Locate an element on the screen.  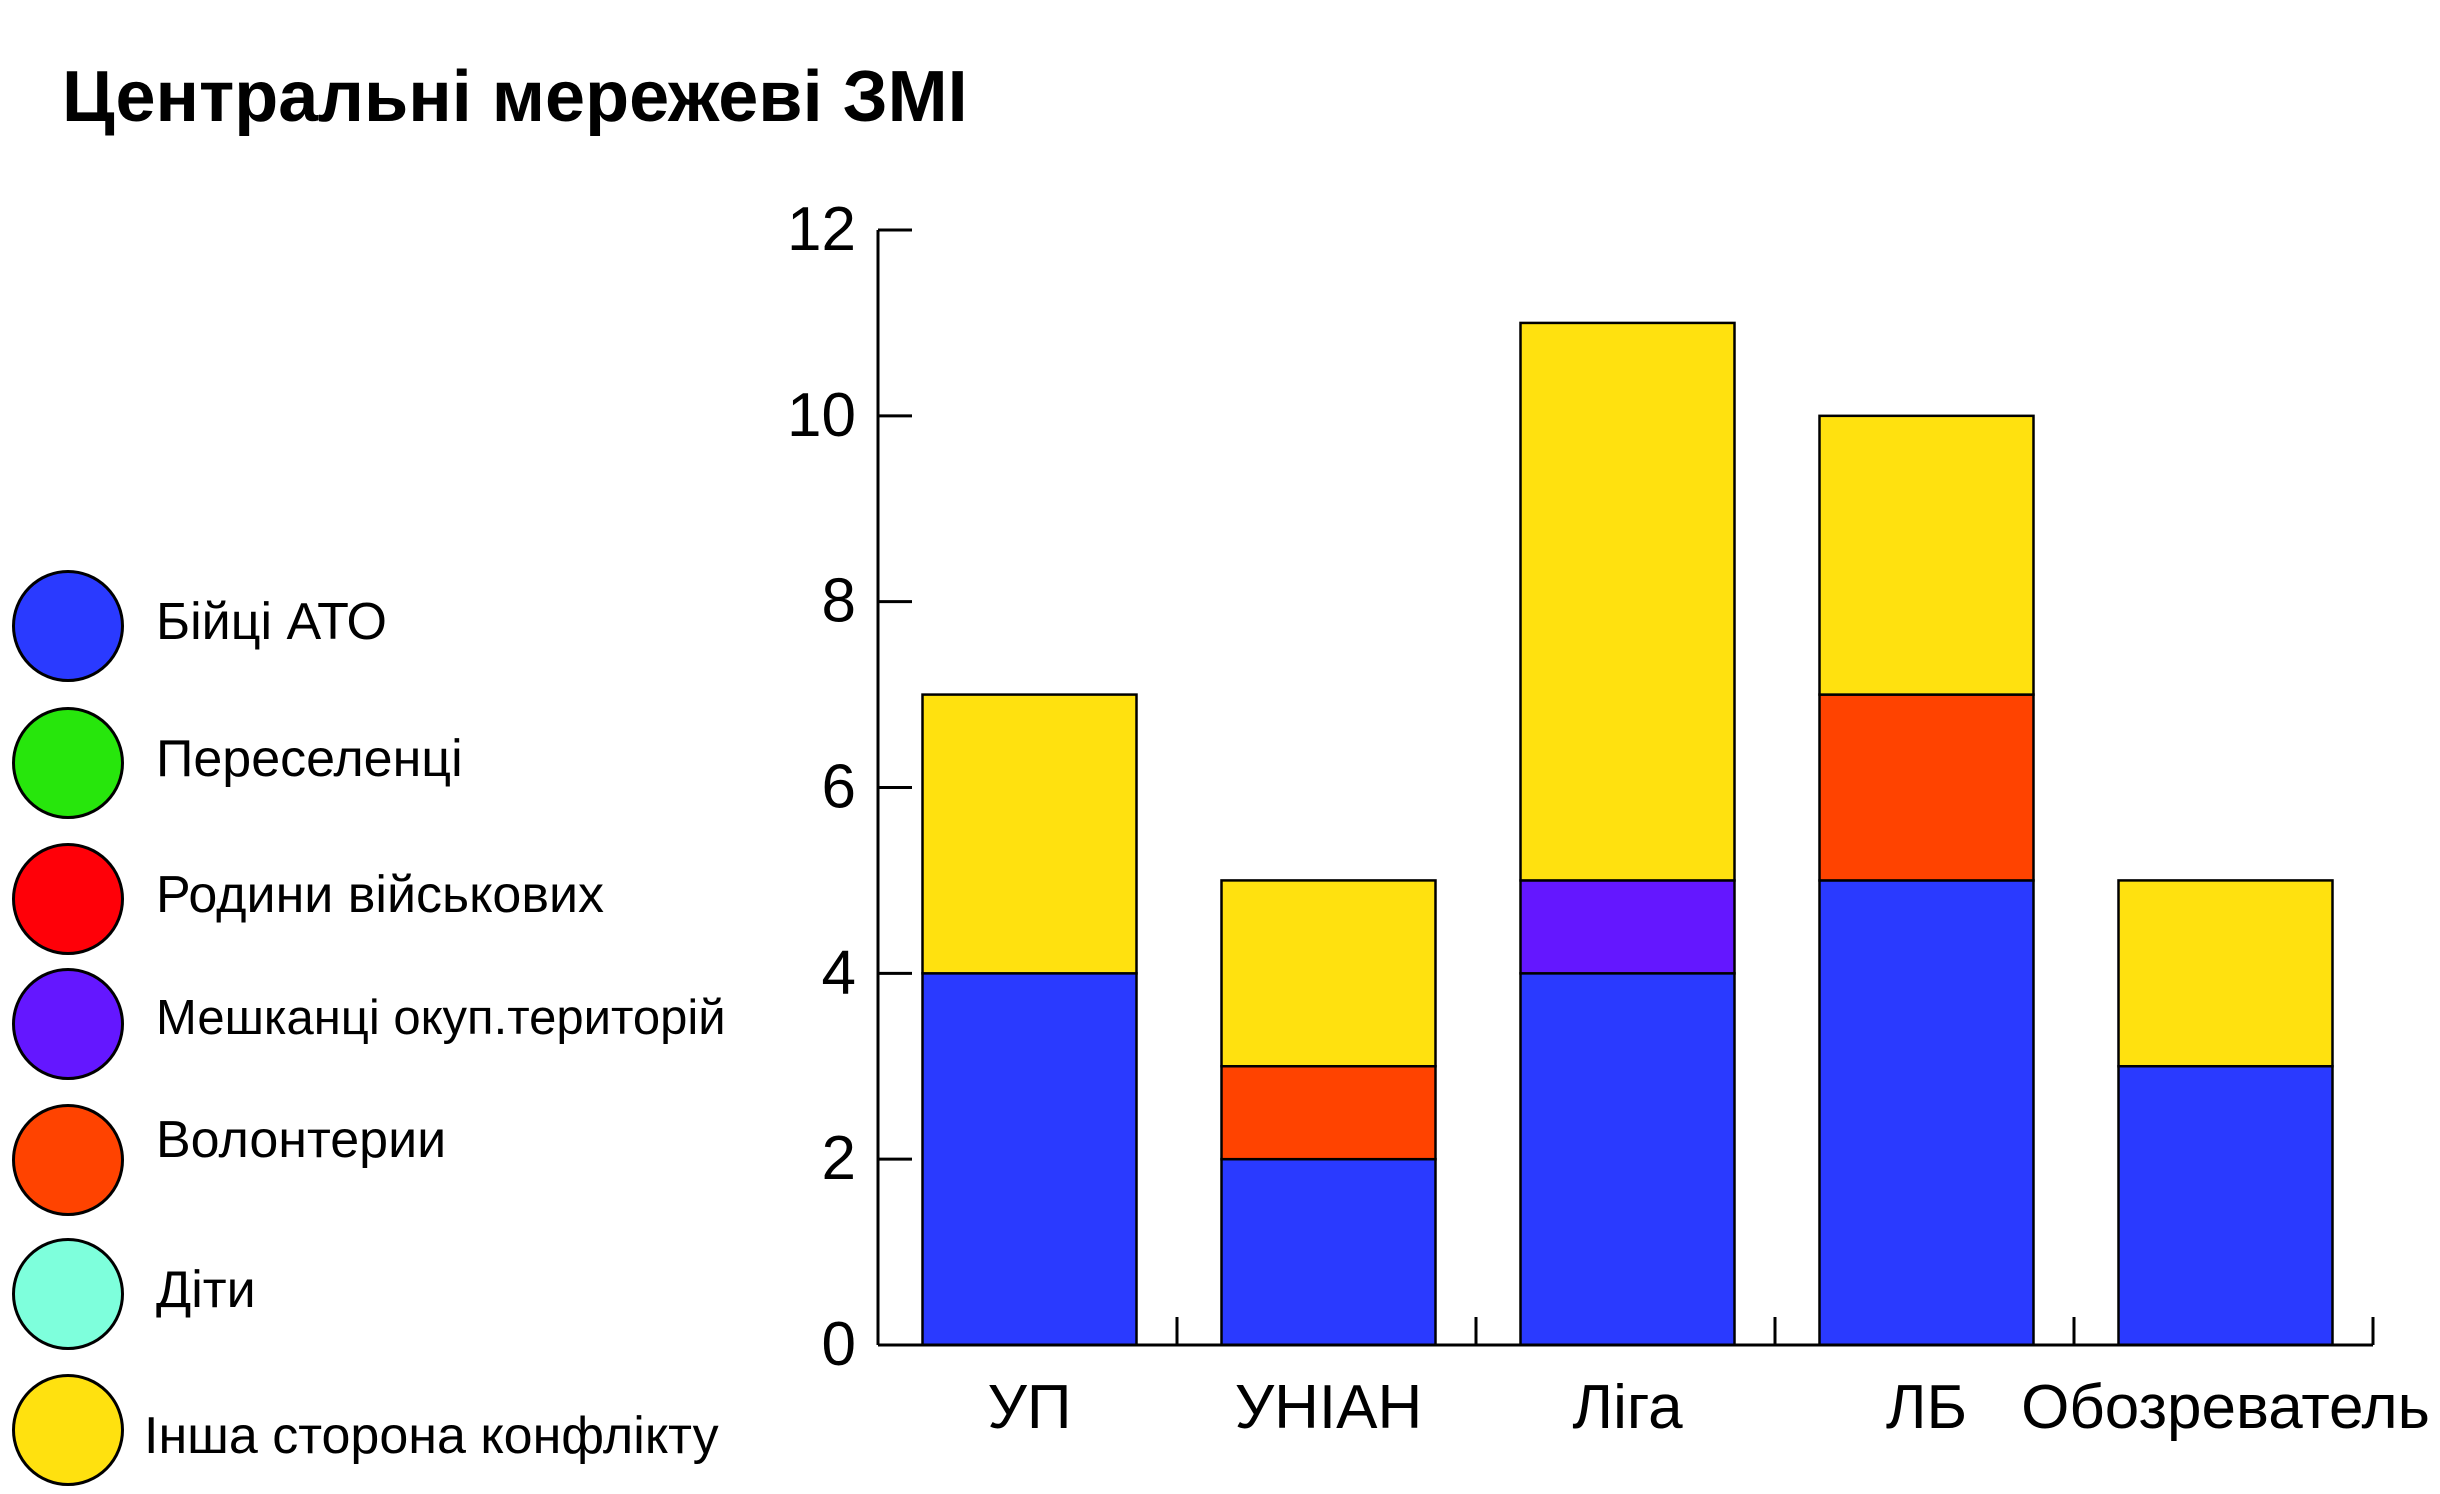
legend-item-ato: Бійці АТО is located at coordinates (402, 630).